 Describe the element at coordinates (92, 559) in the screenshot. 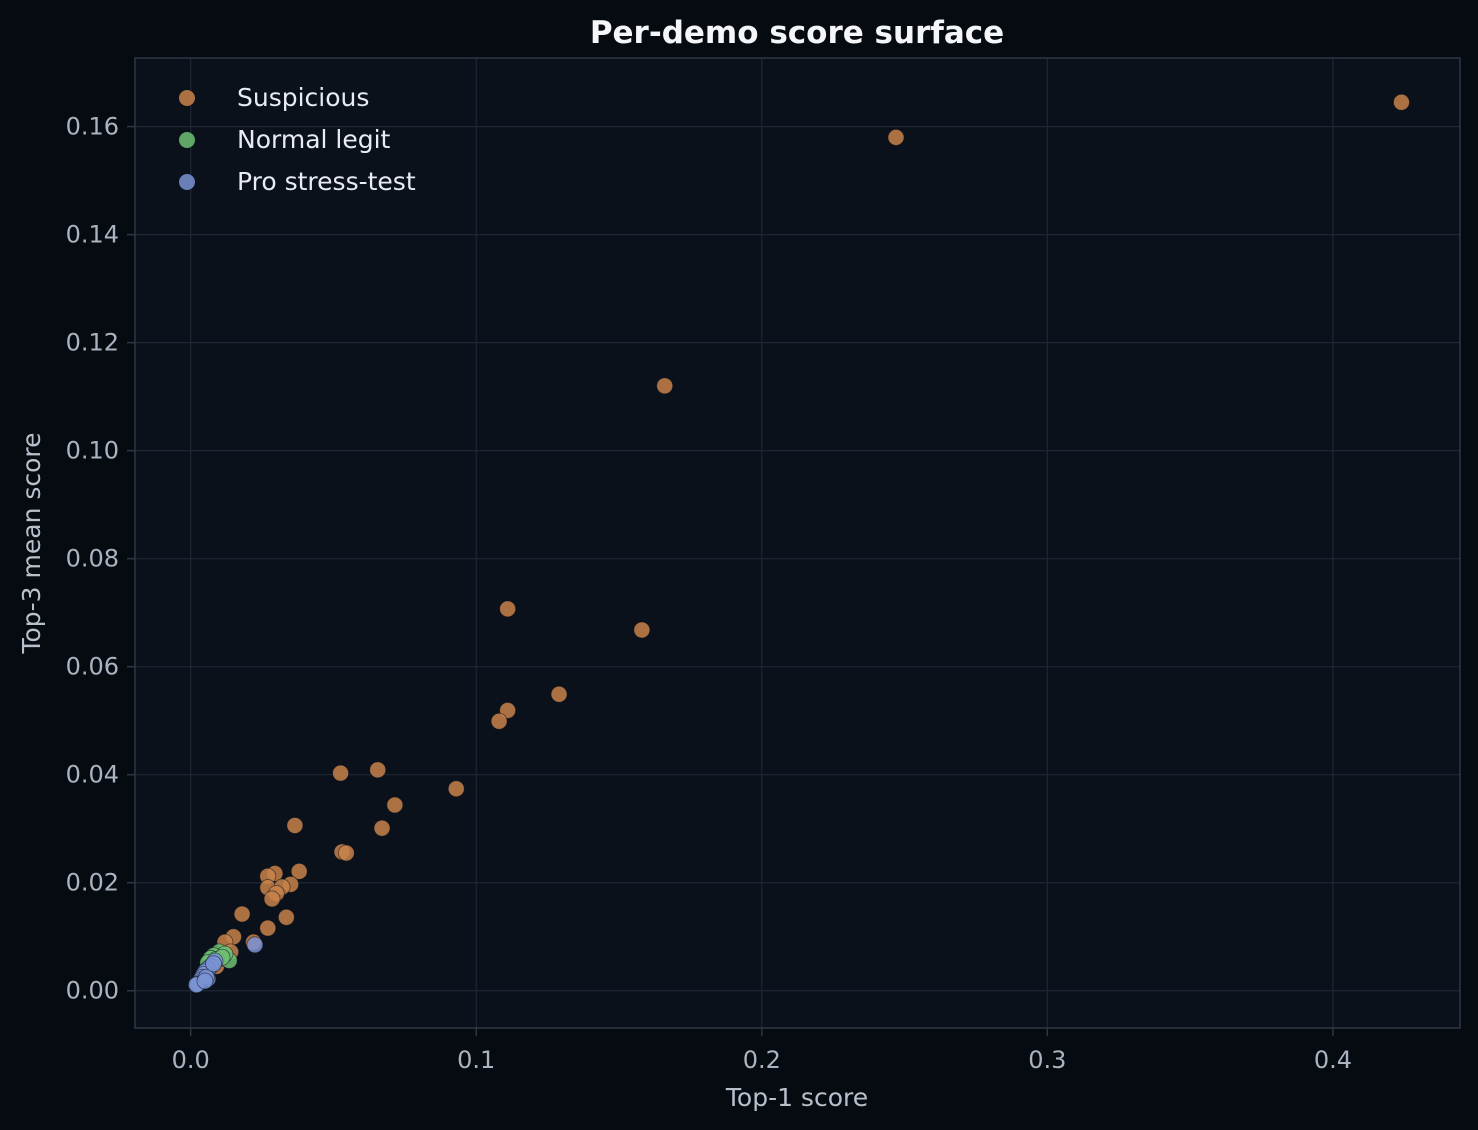

I see `y-tick-label: 0.08` at that location.